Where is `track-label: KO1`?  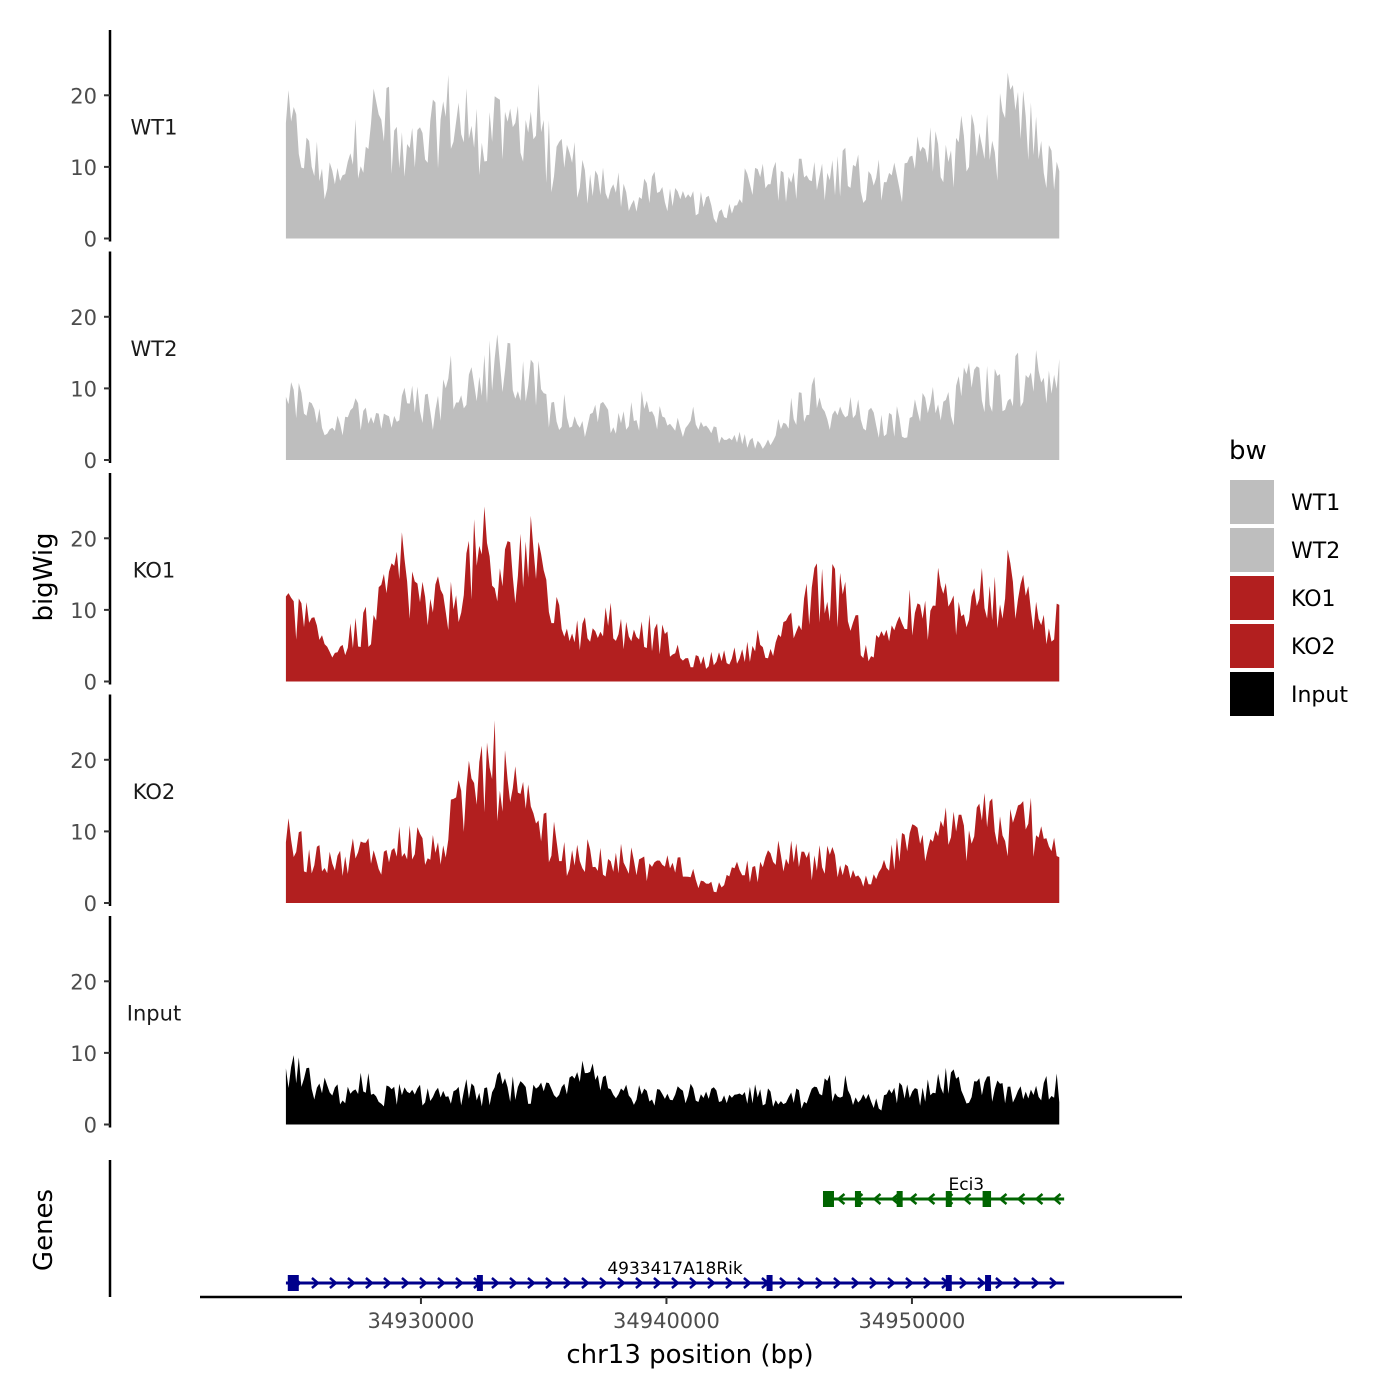 track-label: KO1 is located at coordinates (154, 571).